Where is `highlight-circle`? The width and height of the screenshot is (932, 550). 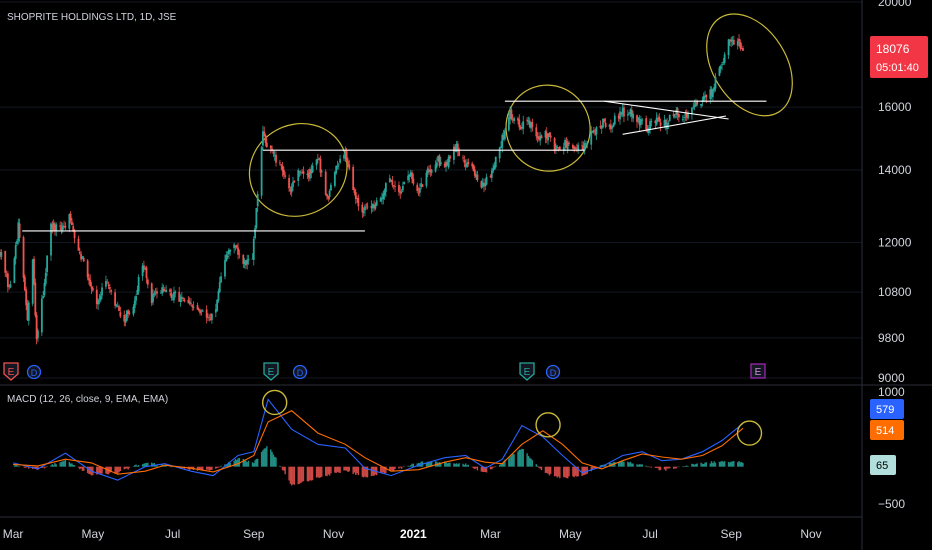 highlight-circle is located at coordinates (274, 402).